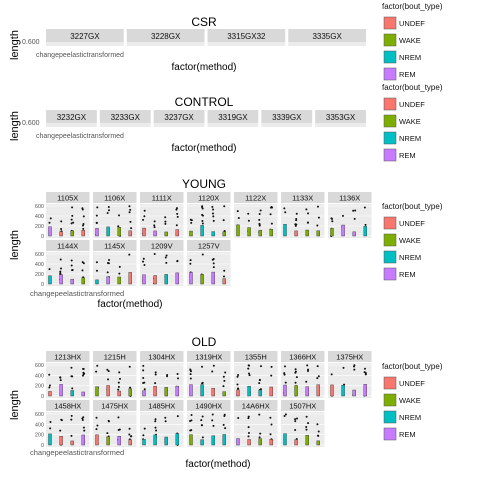 The height and width of the screenshot is (480, 480). I want to click on young-x-ticks: changepeelastictransformed, so click(77, 293).